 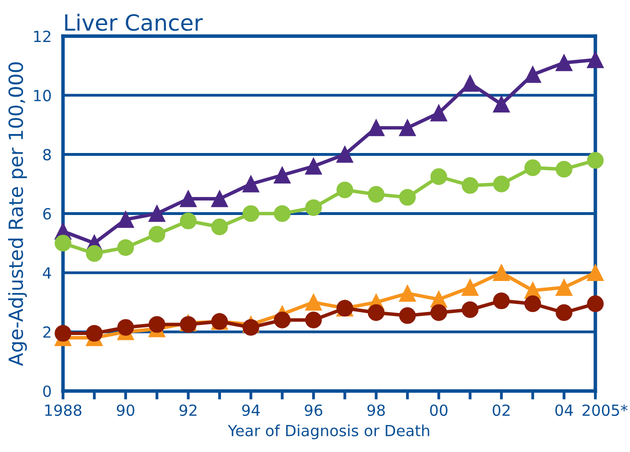 What do you see at coordinates (47, 214) in the screenshot?
I see `y-tick-label: 6` at bounding box center [47, 214].